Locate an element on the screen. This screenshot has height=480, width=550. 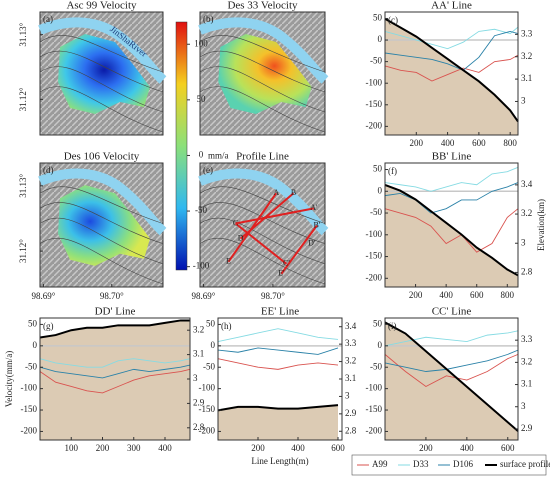
y2-tick-label: 3.4 is located at coordinates (351, 326).